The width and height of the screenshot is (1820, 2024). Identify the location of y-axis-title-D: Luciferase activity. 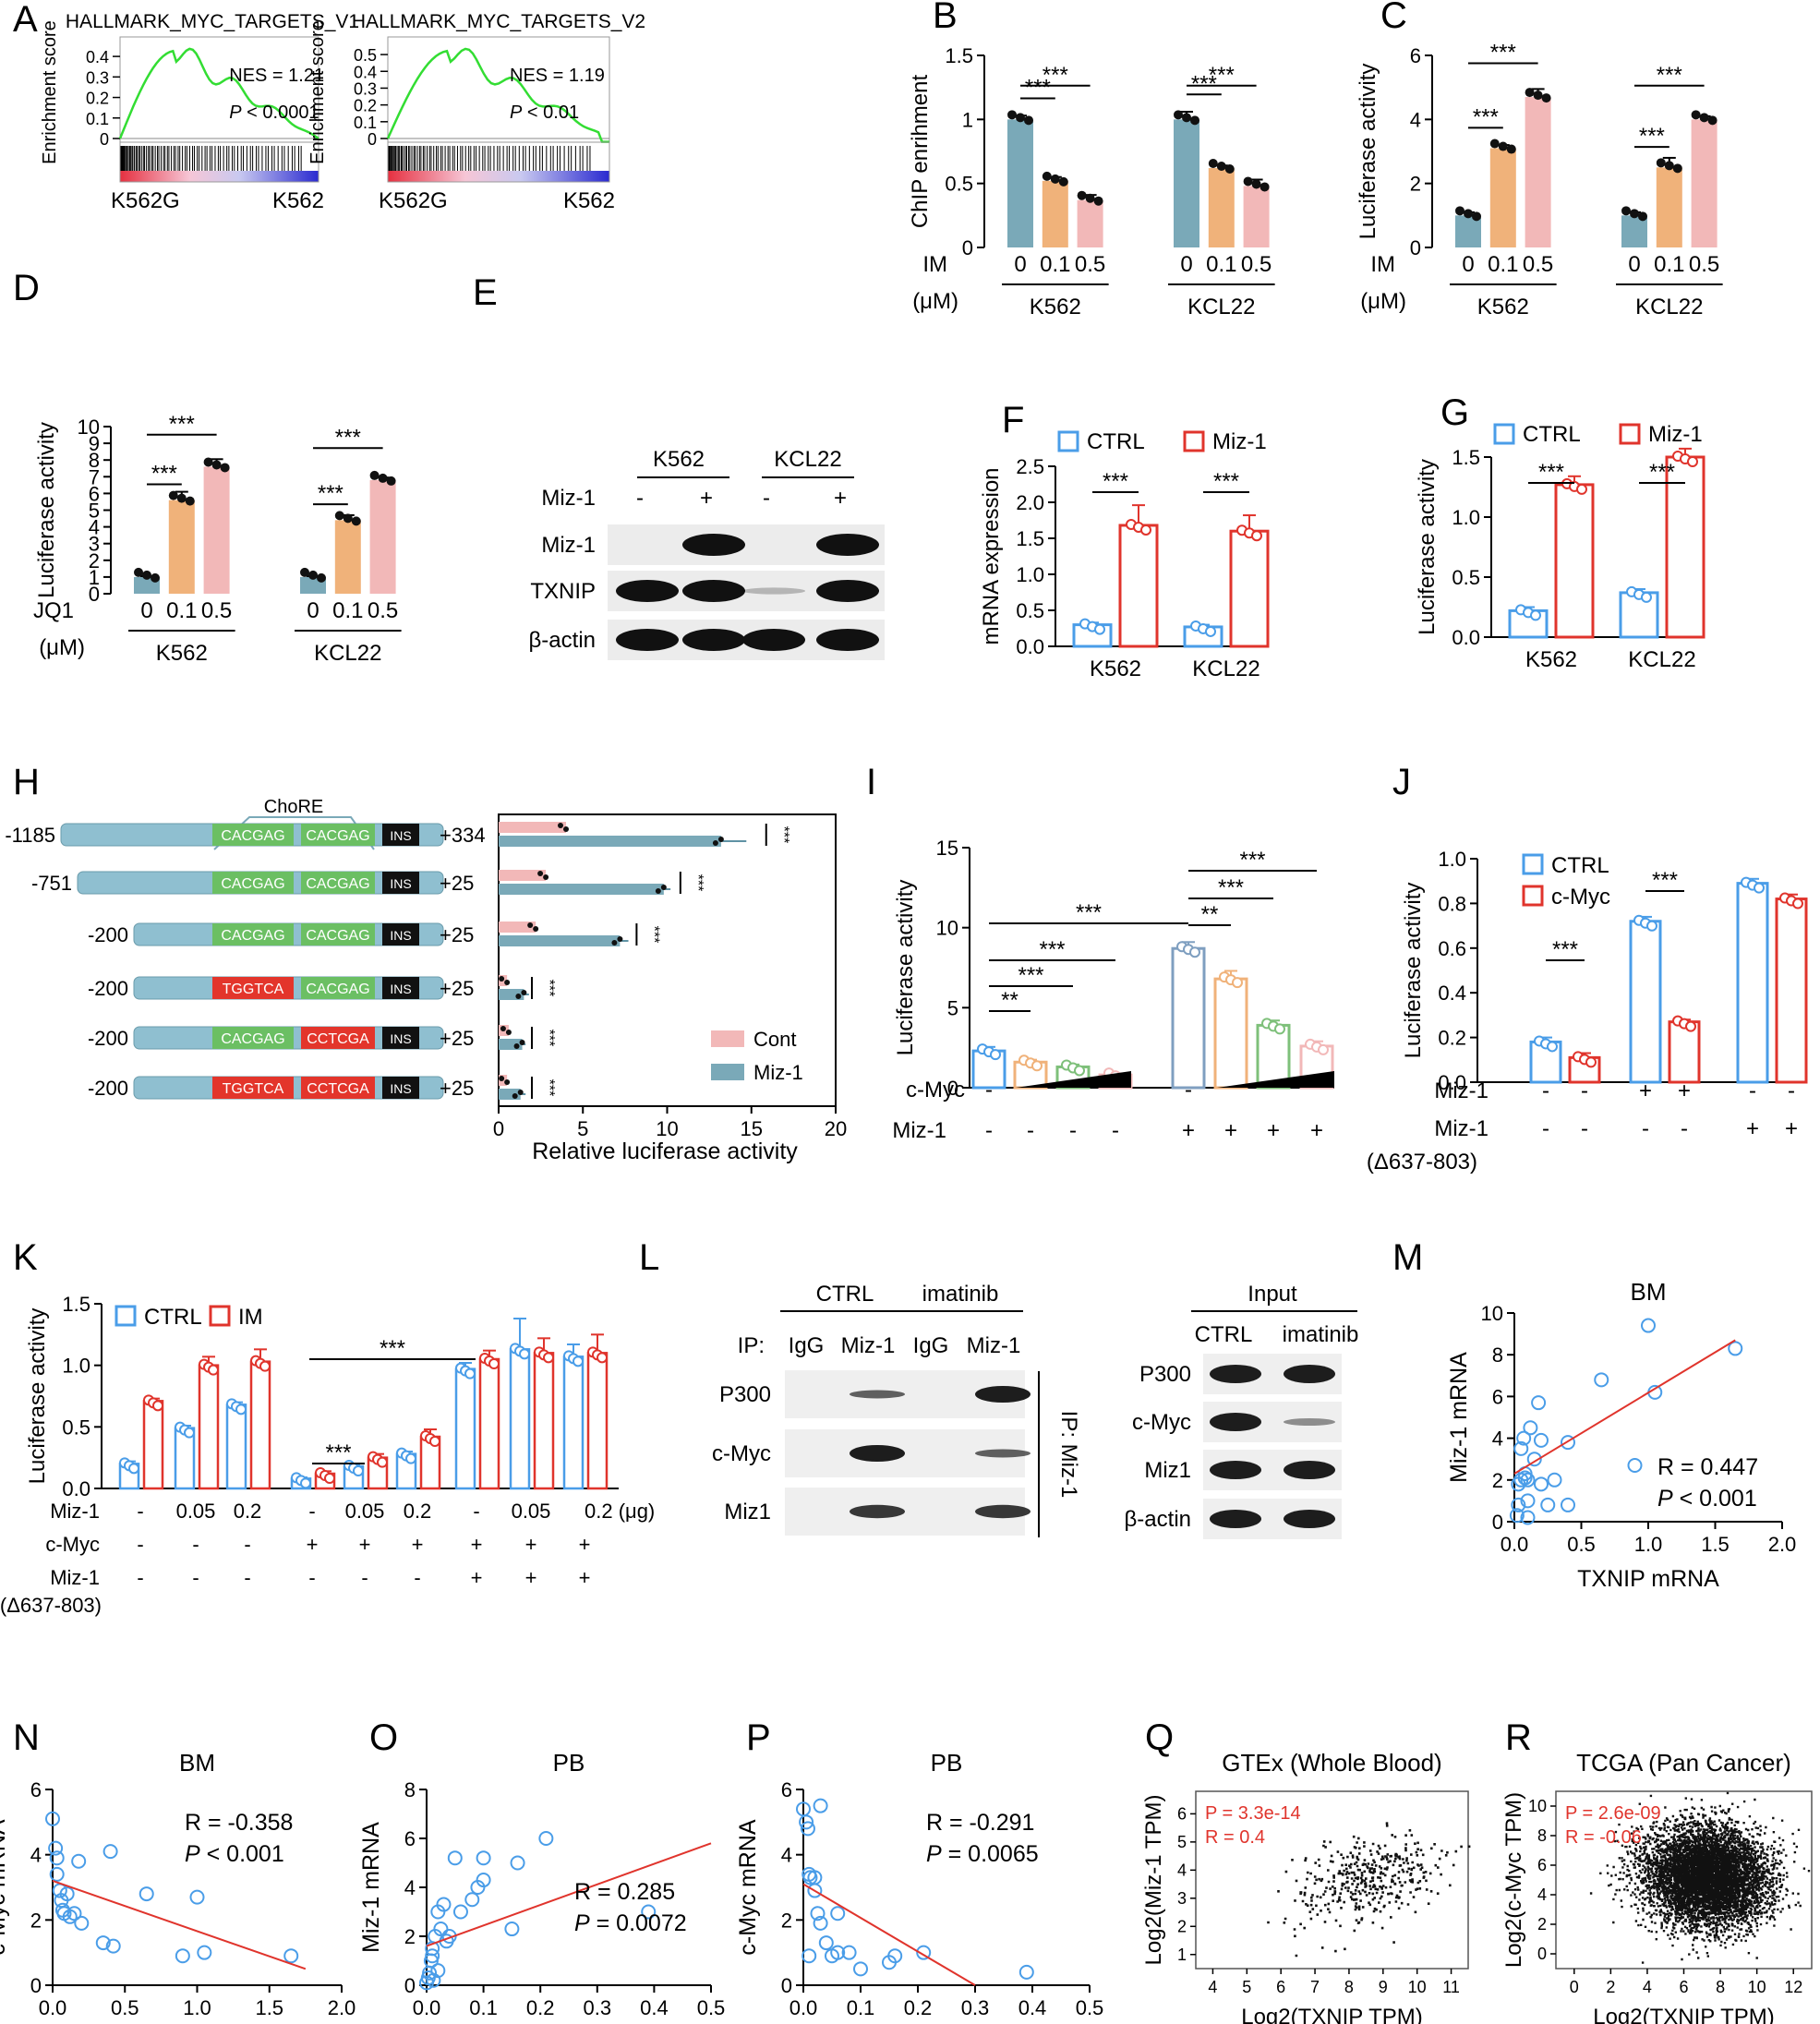
(46, 510).